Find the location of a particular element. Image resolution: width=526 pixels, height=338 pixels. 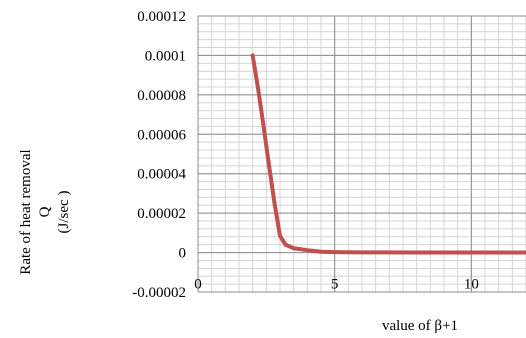

y-tick-label: 0.00002 is located at coordinates (161, 214).